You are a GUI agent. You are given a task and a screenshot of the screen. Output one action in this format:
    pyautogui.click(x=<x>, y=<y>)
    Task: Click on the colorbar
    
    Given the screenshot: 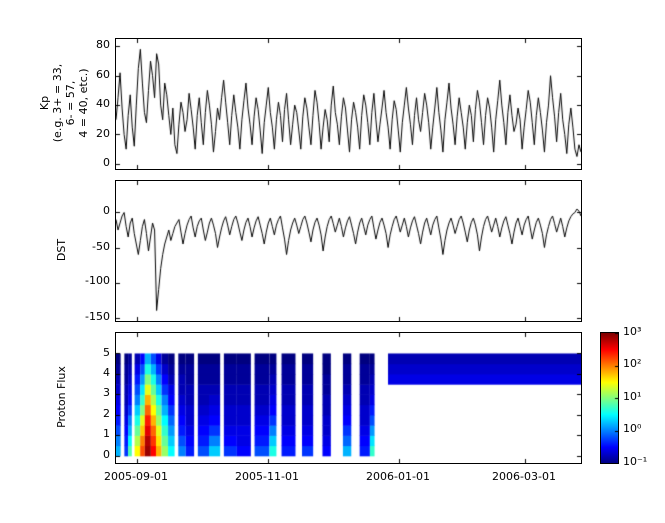 What is the action you would take?
    pyautogui.click(x=609, y=398)
    